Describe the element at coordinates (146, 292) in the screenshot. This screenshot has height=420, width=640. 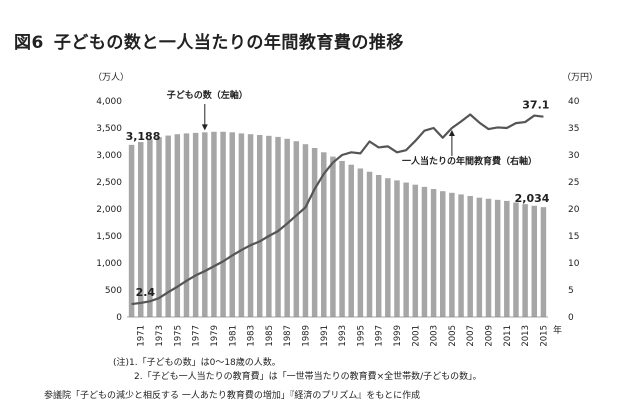
I see `line-label-1970: 2.4` at that location.